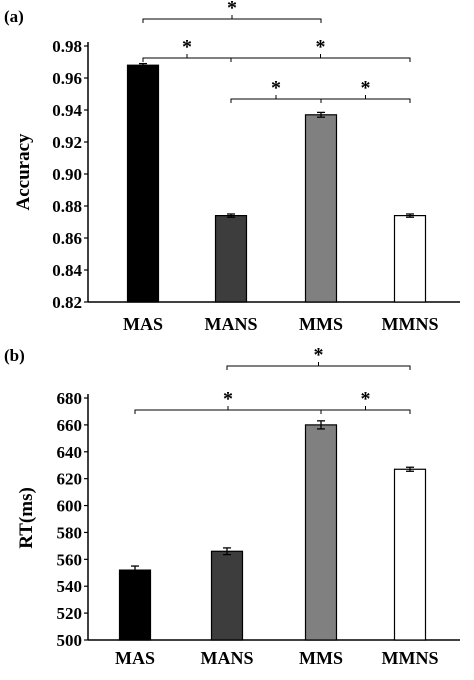 The image size is (474, 680). I want to click on panel-b-y-ticks: 500 520 540 560 580 600 620 640 660 680, so click(72, 519).